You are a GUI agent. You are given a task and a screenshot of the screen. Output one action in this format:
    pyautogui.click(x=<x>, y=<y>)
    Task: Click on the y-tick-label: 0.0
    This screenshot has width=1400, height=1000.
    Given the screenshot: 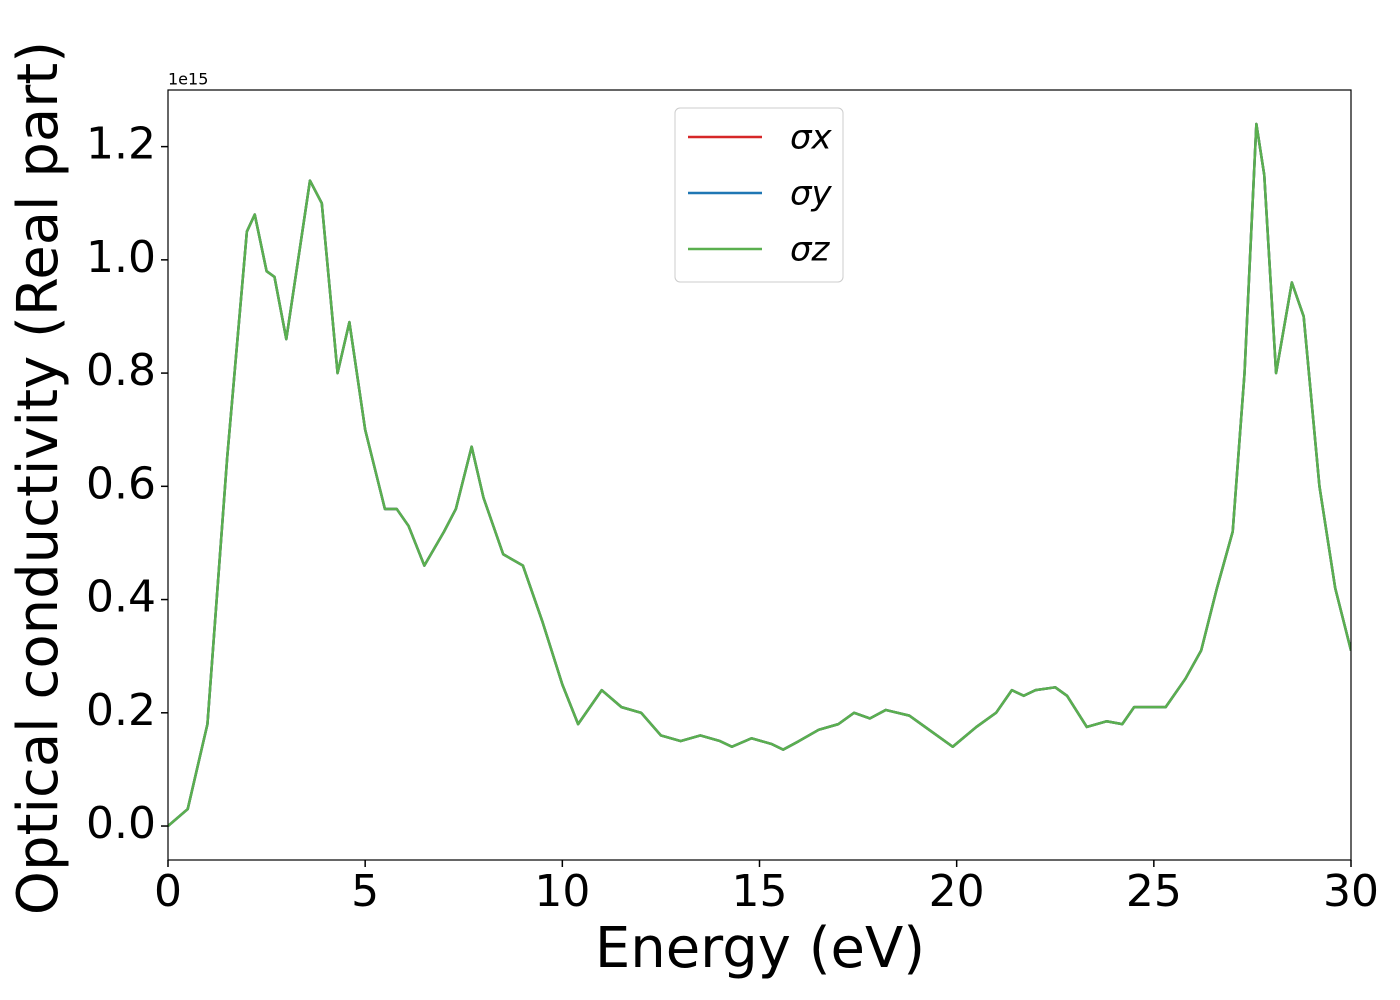 What is the action you would take?
    pyautogui.click(x=121, y=823)
    